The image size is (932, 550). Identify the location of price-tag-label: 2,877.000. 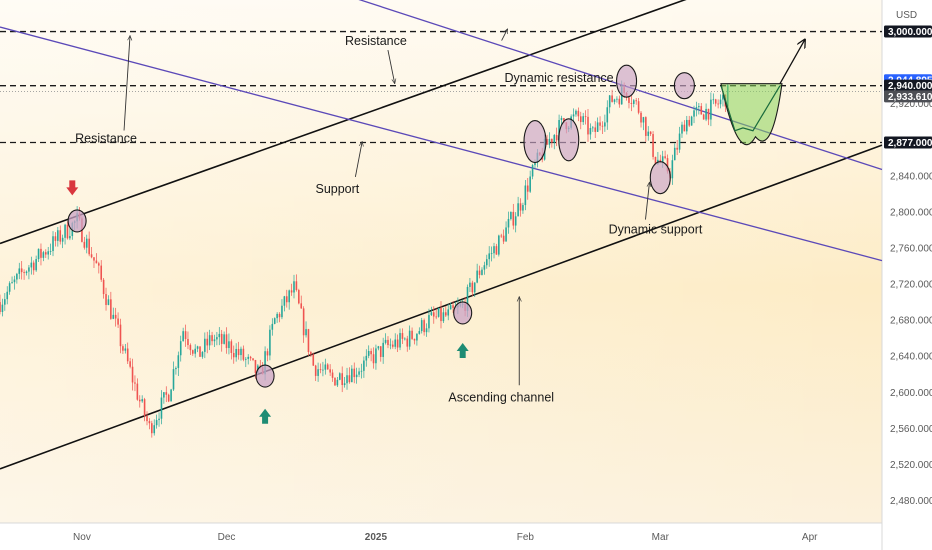
(910, 143).